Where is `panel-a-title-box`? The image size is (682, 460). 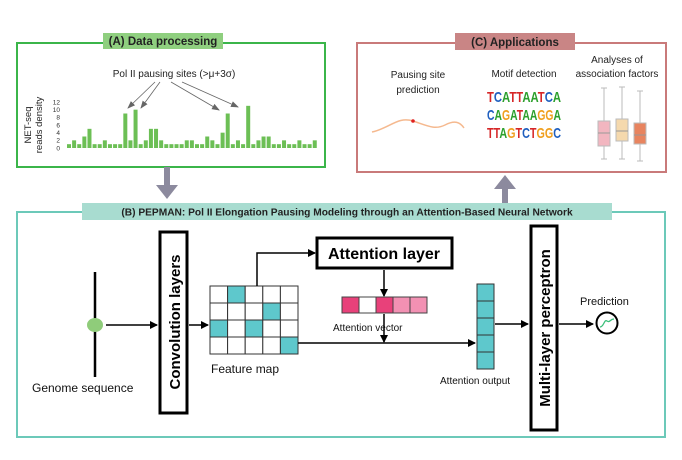 panel-a-title-box is located at coordinates (163, 41).